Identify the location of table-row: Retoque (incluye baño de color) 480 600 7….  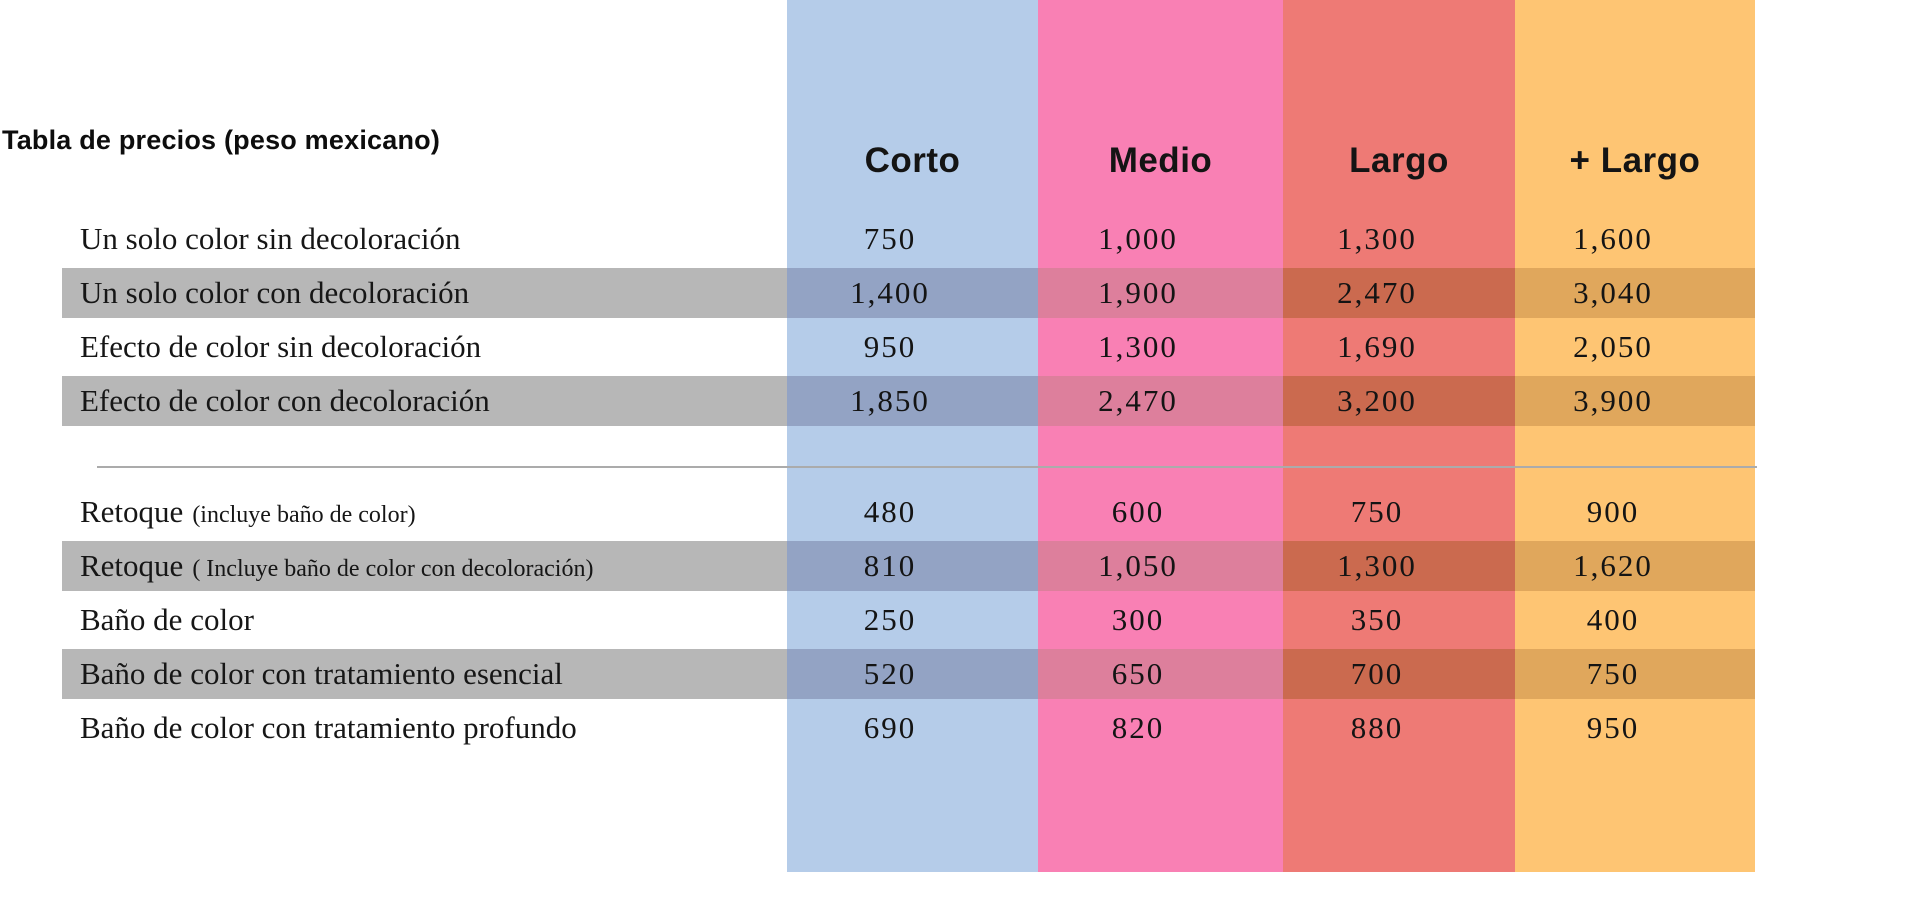
(960, 512).